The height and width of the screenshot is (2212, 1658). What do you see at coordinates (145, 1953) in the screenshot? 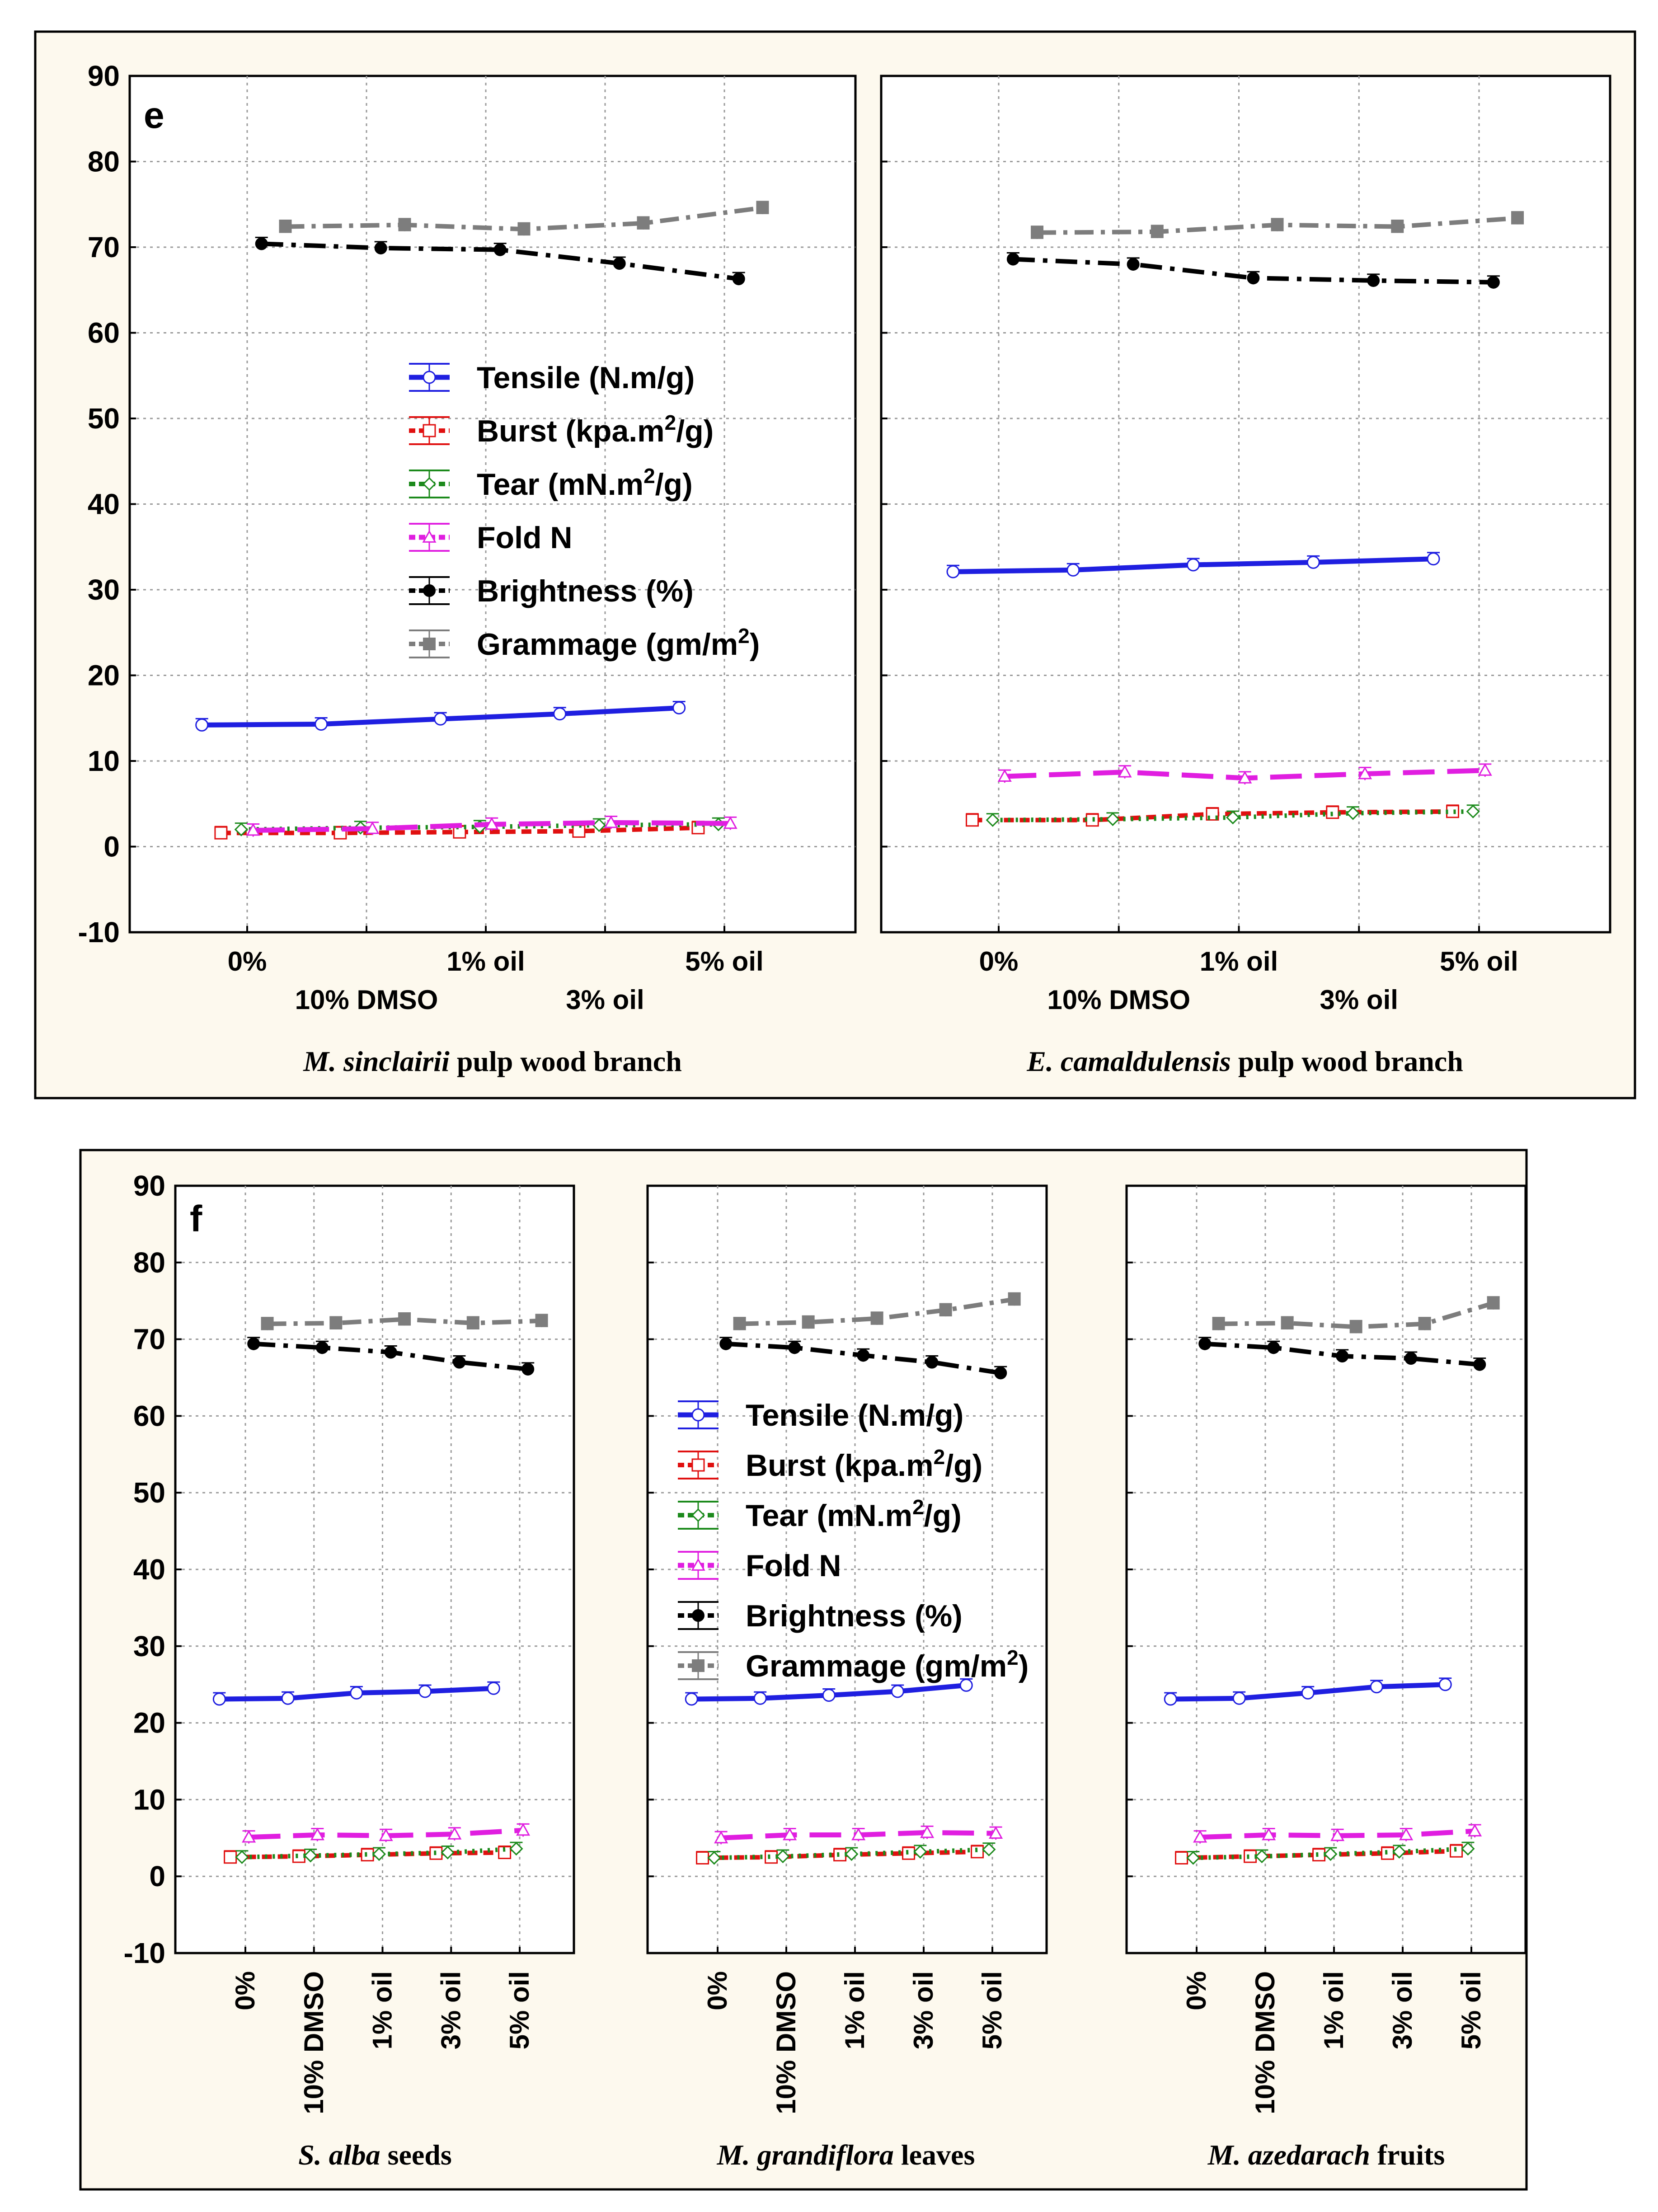
I see `y-tick-label: -10` at bounding box center [145, 1953].